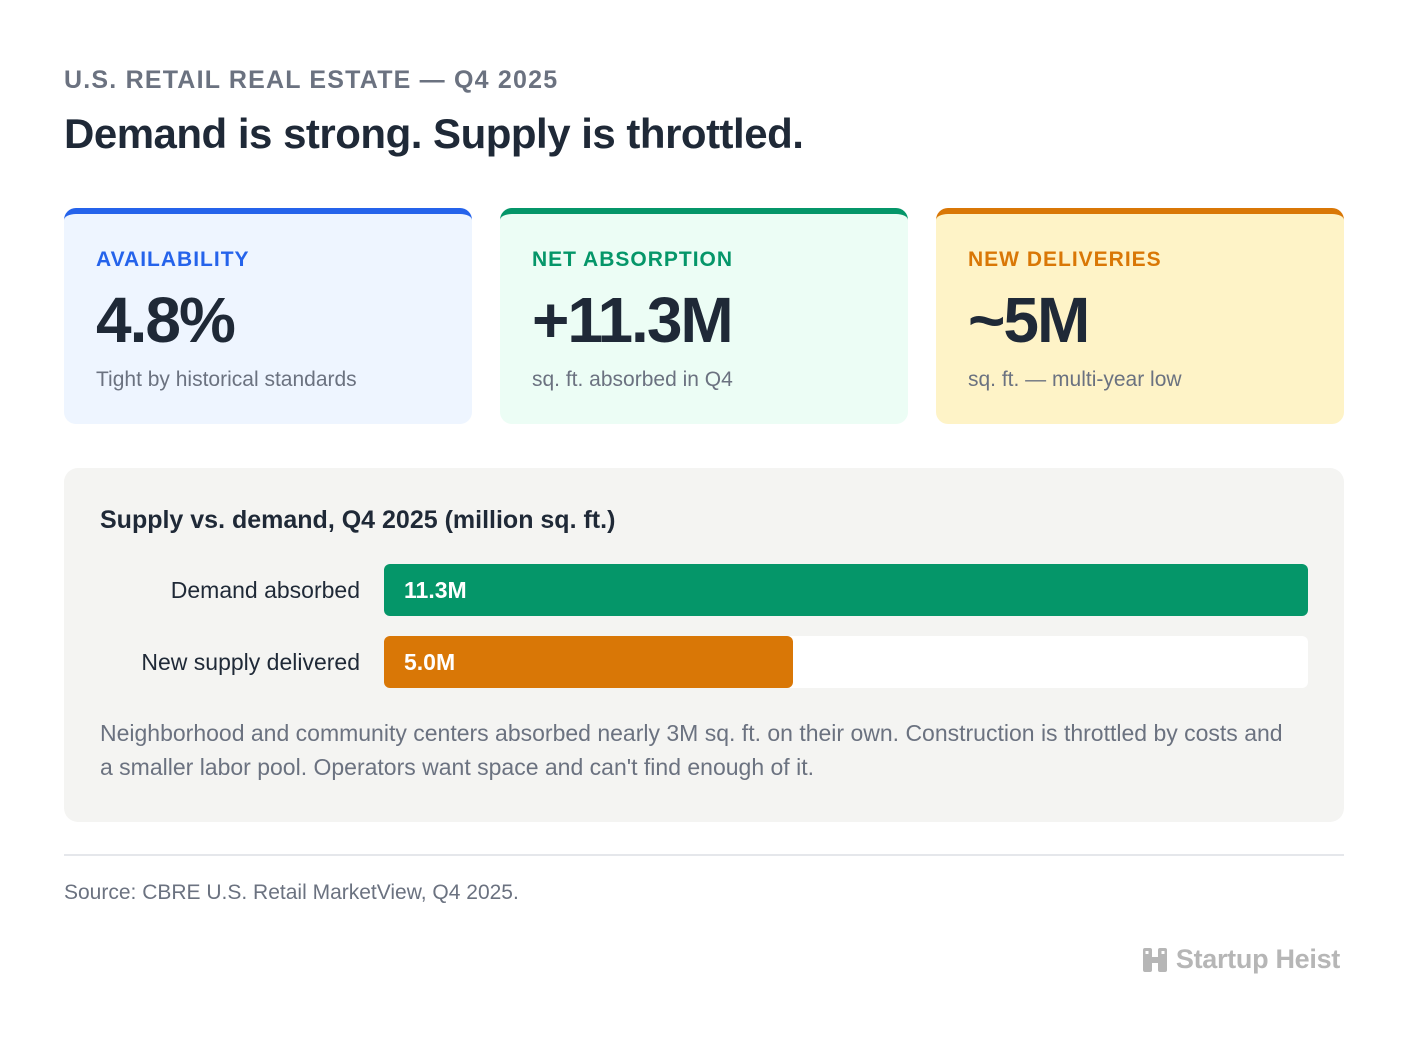 Image resolution: width=1408 pixels, height=1044 pixels. What do you see at coordinates (633, 259) in the screenshot?
I see `card-label: NET ABSORPTION` at bounding box center [633, 259].